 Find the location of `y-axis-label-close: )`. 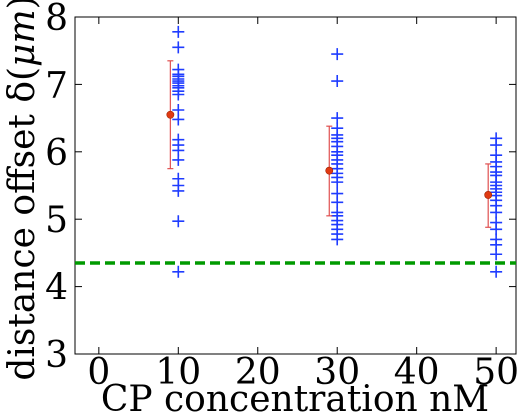

y-axis-label-close: ) is located at coordinates (22, 4).